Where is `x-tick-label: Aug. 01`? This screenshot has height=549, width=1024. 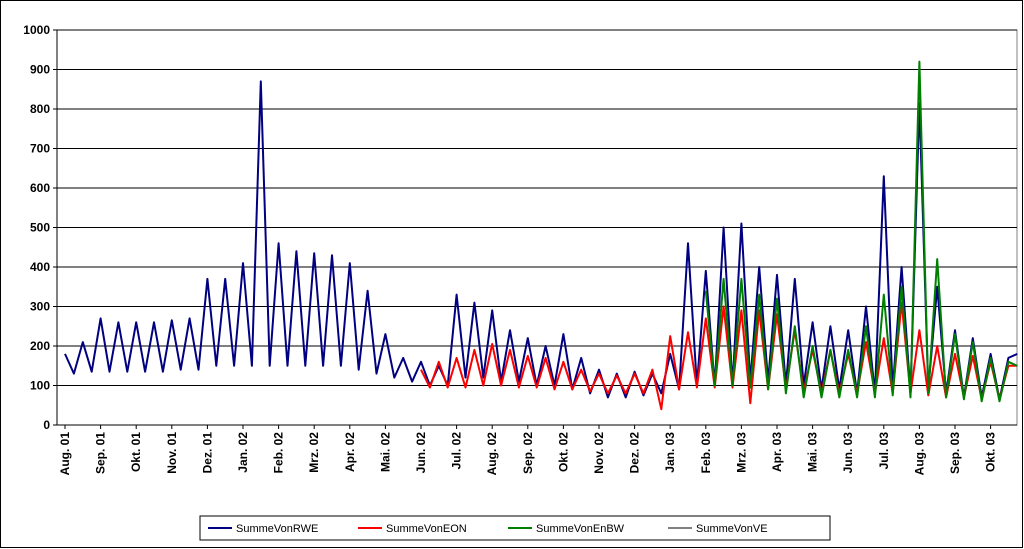
x-tick-label: Aug. 01 is located at coordinates (65, 454).